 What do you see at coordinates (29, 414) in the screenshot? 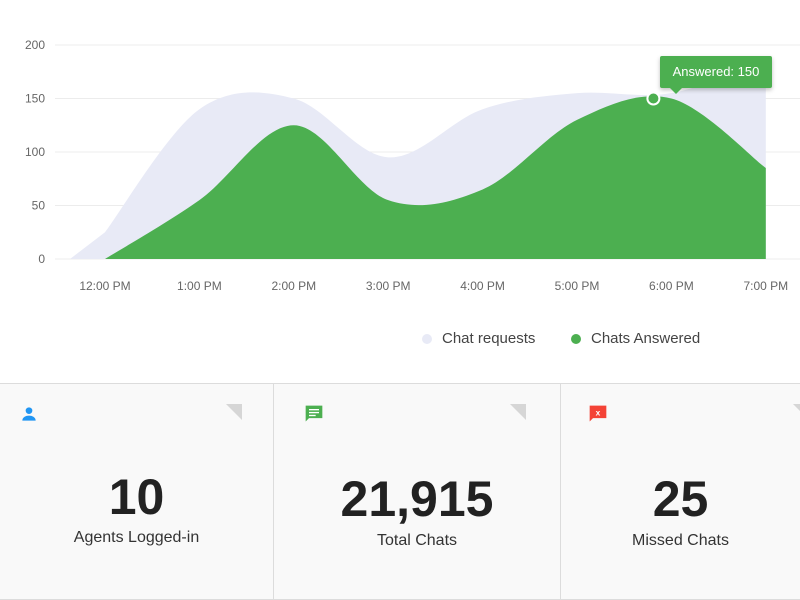
I see `person-icon` at bounding box center [29, 414].